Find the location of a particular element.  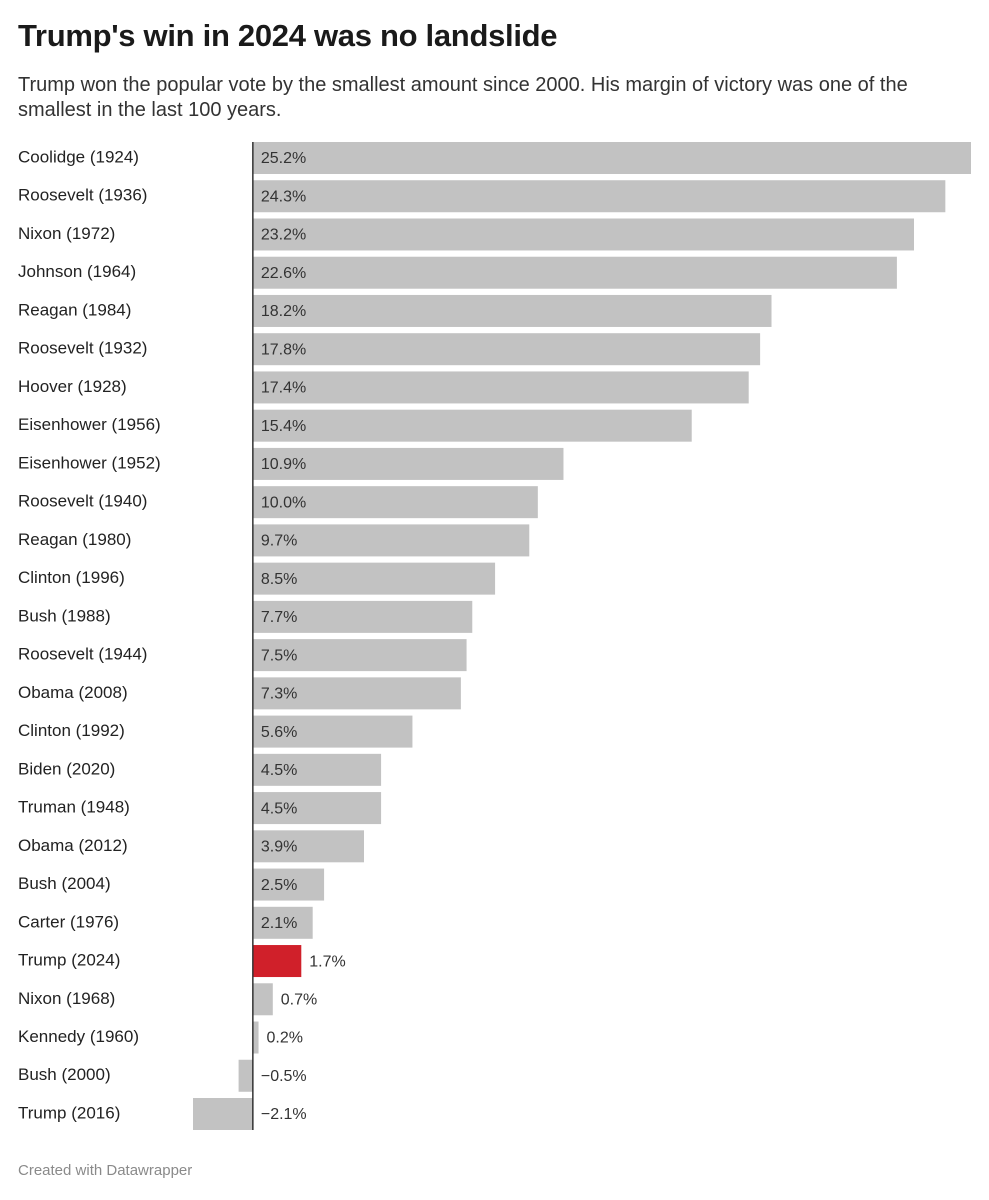

value-label: 3.9% is located at coordinates (279, 847).